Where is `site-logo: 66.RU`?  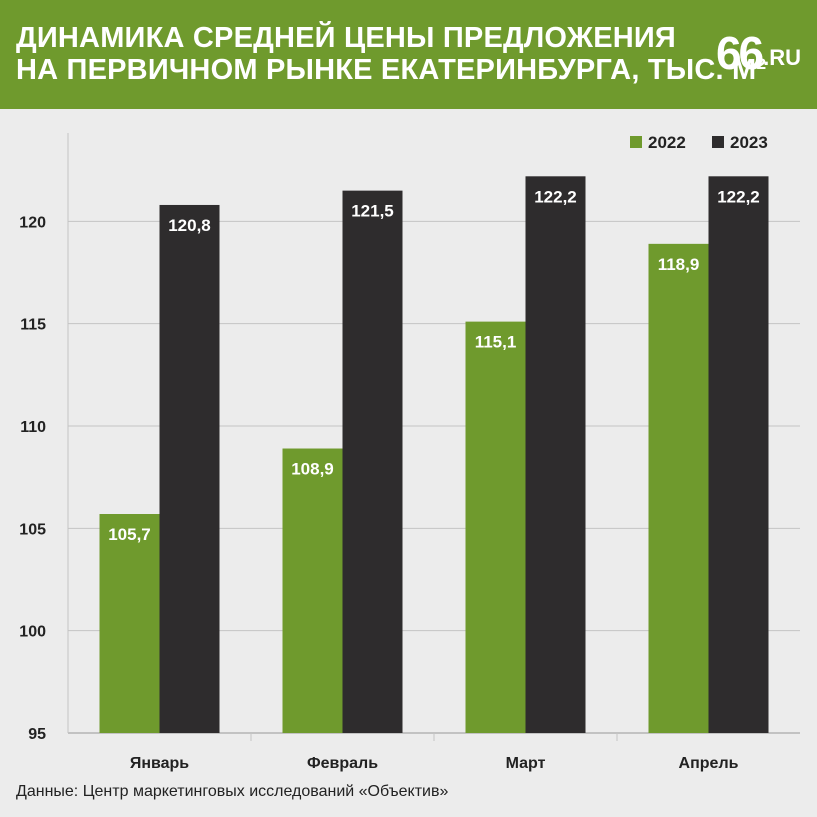
site-logo: 66.RU is located at coordinates (758, 53).